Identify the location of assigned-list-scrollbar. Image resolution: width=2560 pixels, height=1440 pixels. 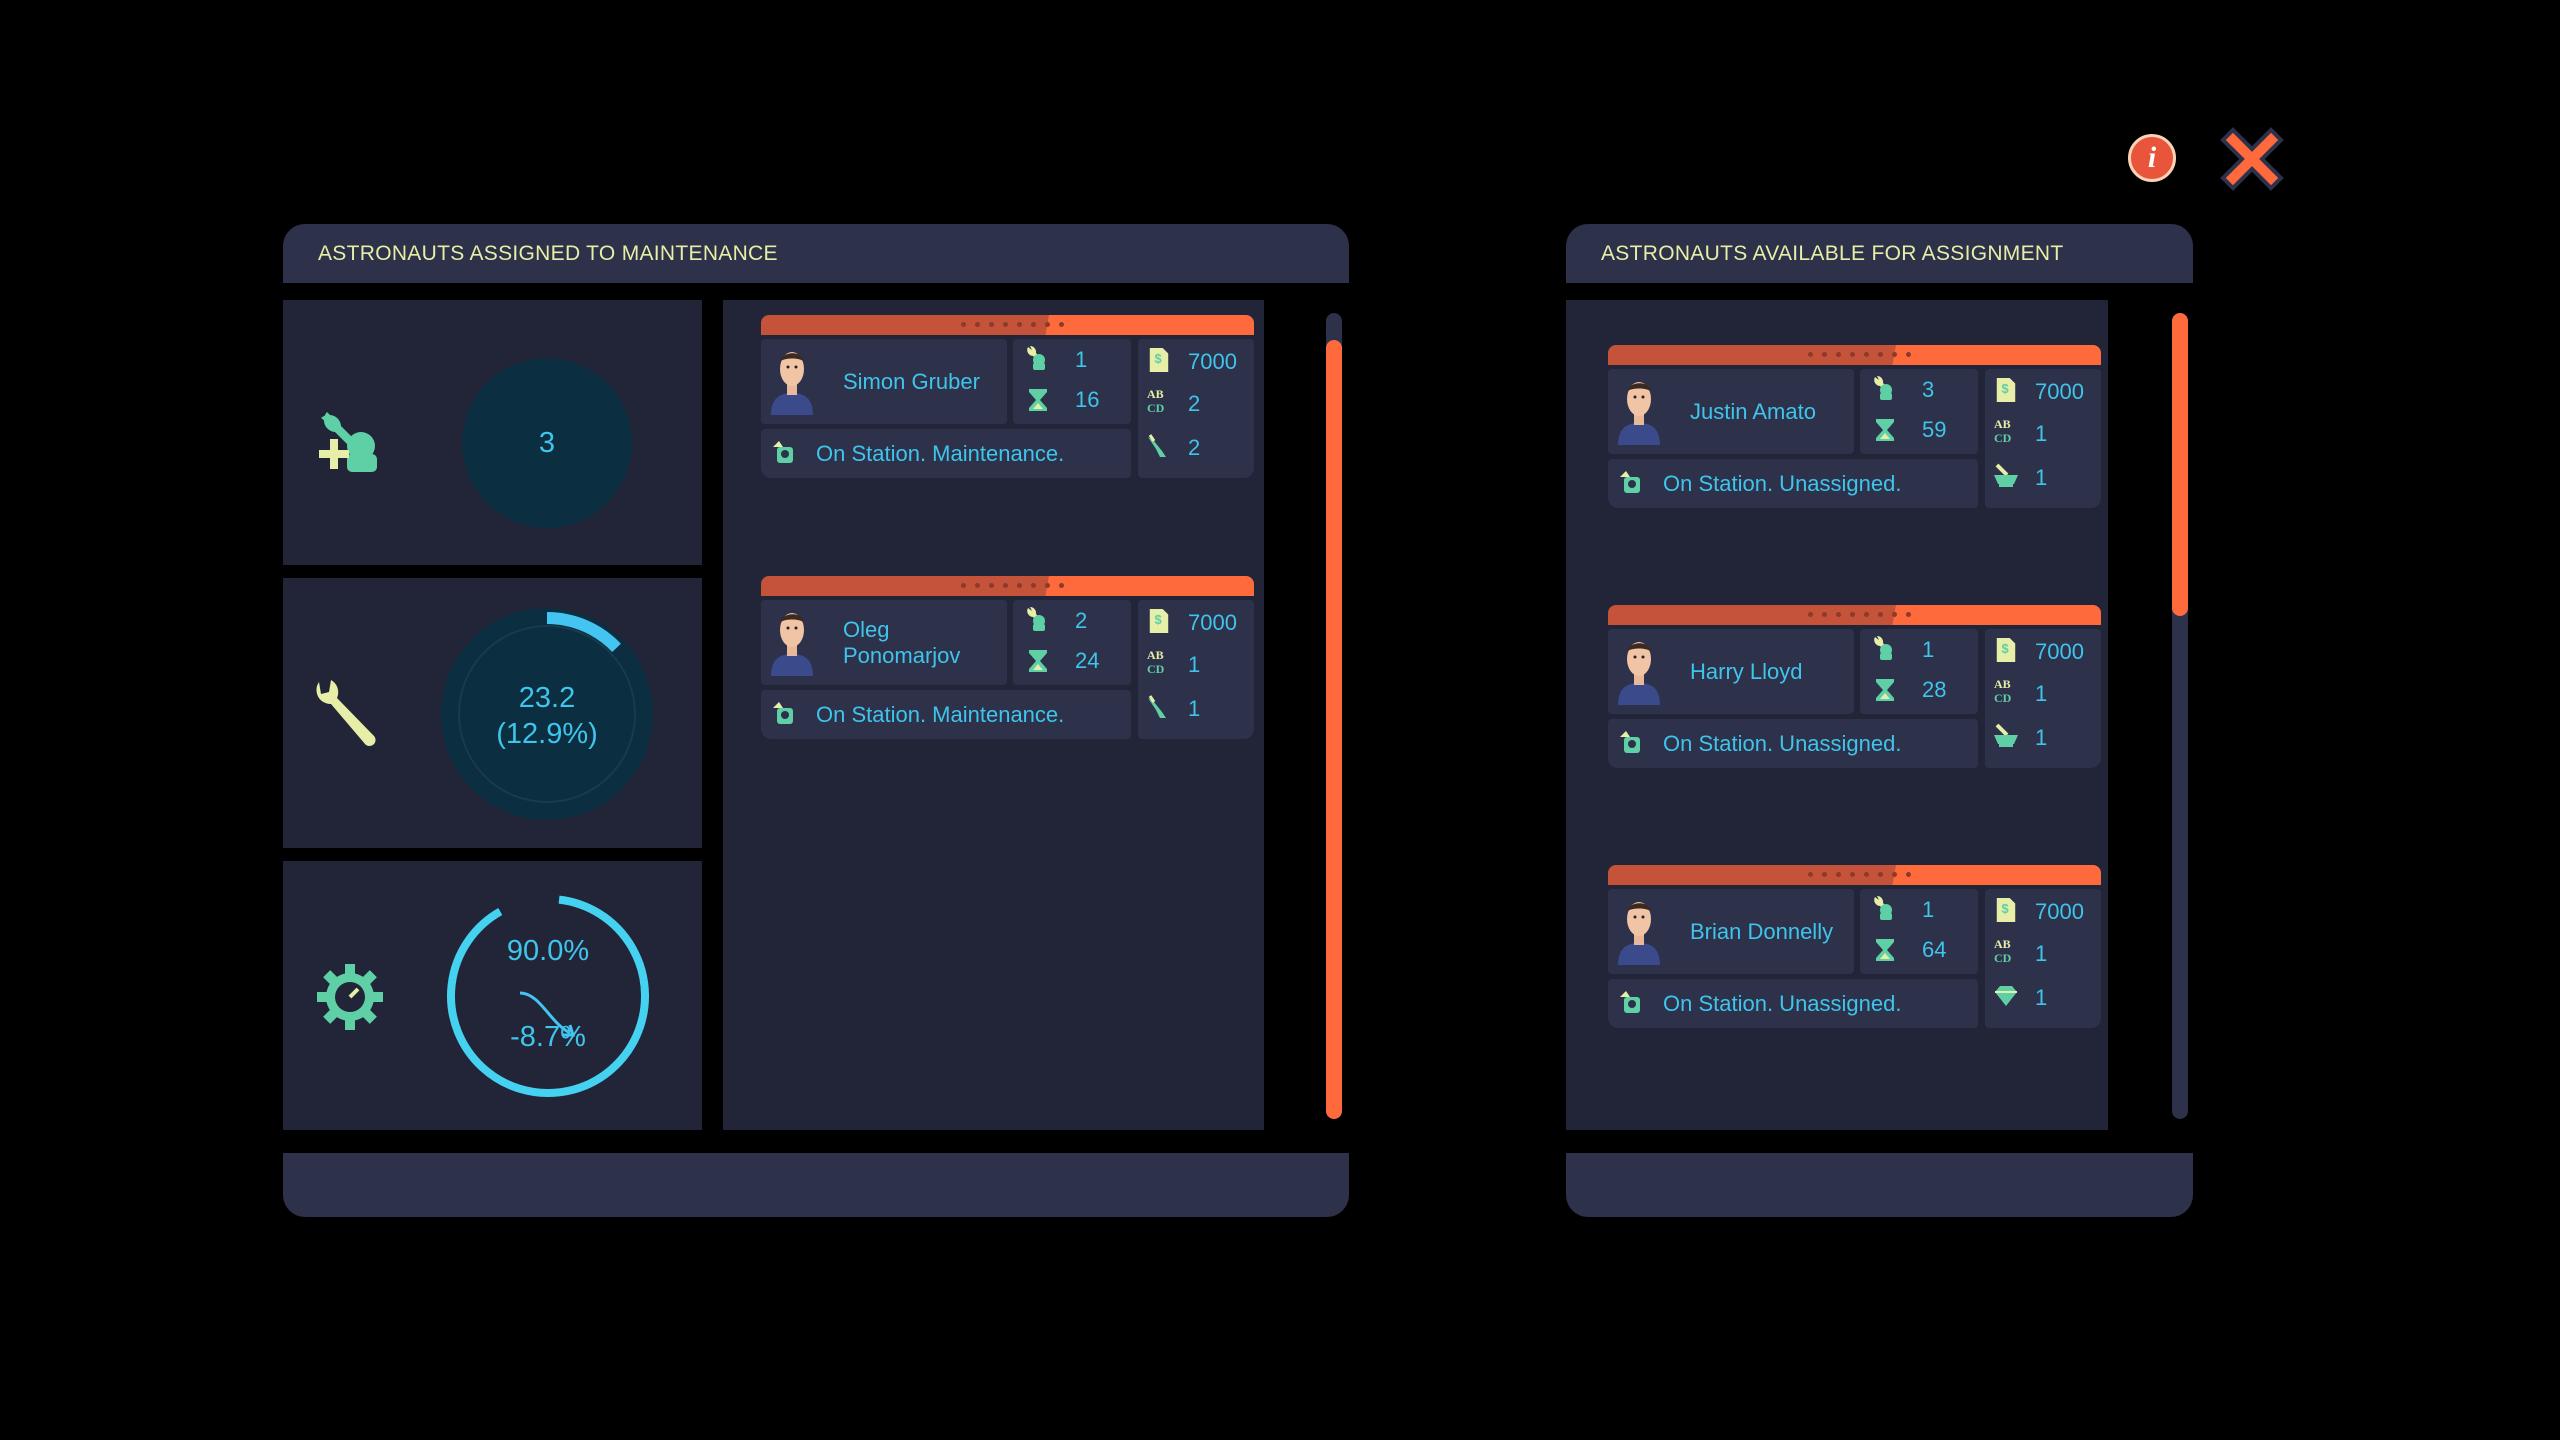
(1334, 716).